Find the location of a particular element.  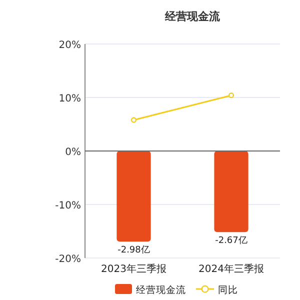

data-label: -2.67亿 is located at coordinates (231, 240).